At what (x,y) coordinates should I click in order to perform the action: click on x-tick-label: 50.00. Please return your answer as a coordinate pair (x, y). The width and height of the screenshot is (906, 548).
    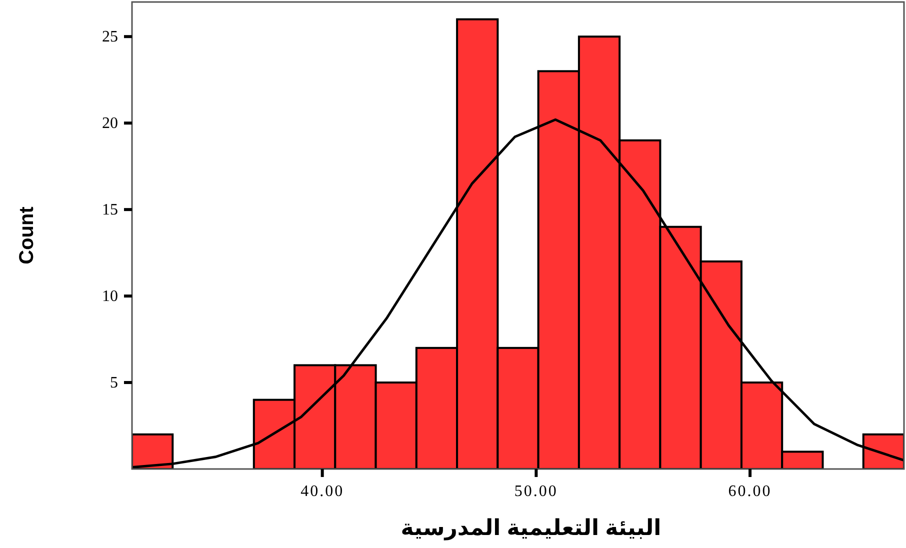
    Looking at the image, I should click on (536, 491).